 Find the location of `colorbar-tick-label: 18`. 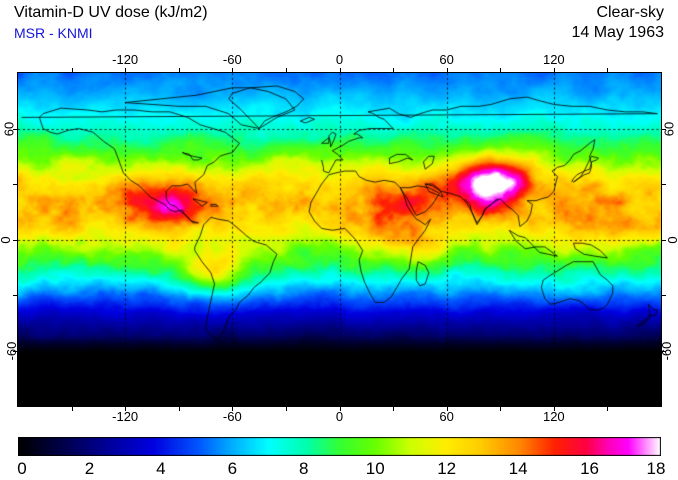

colorbar-tick-label: 18 is located at coordinates (656, 468).